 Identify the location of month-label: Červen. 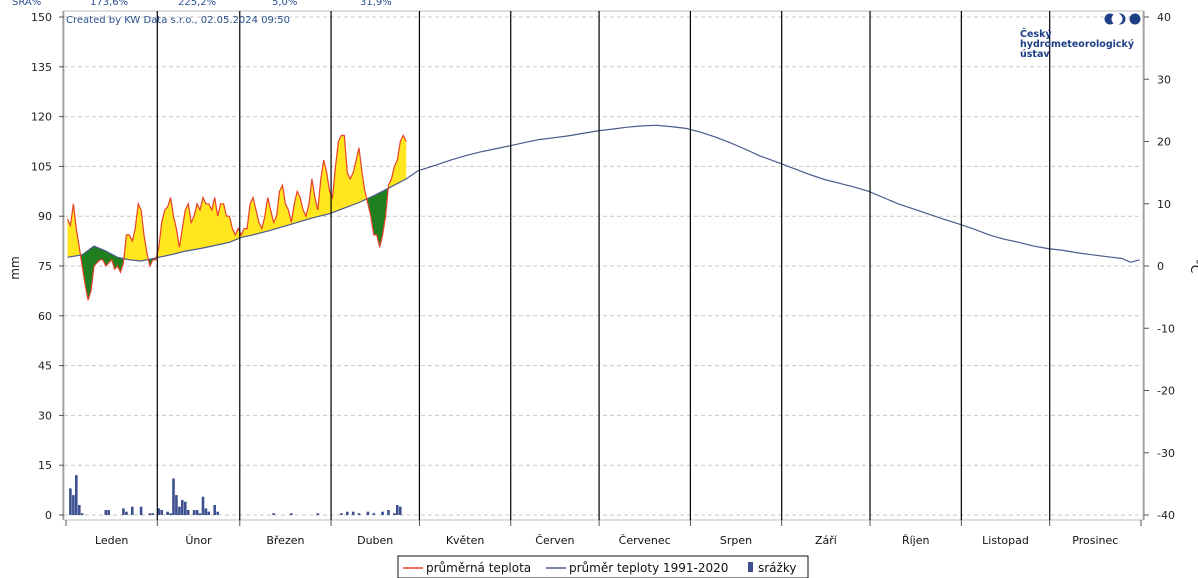
(554, 540).